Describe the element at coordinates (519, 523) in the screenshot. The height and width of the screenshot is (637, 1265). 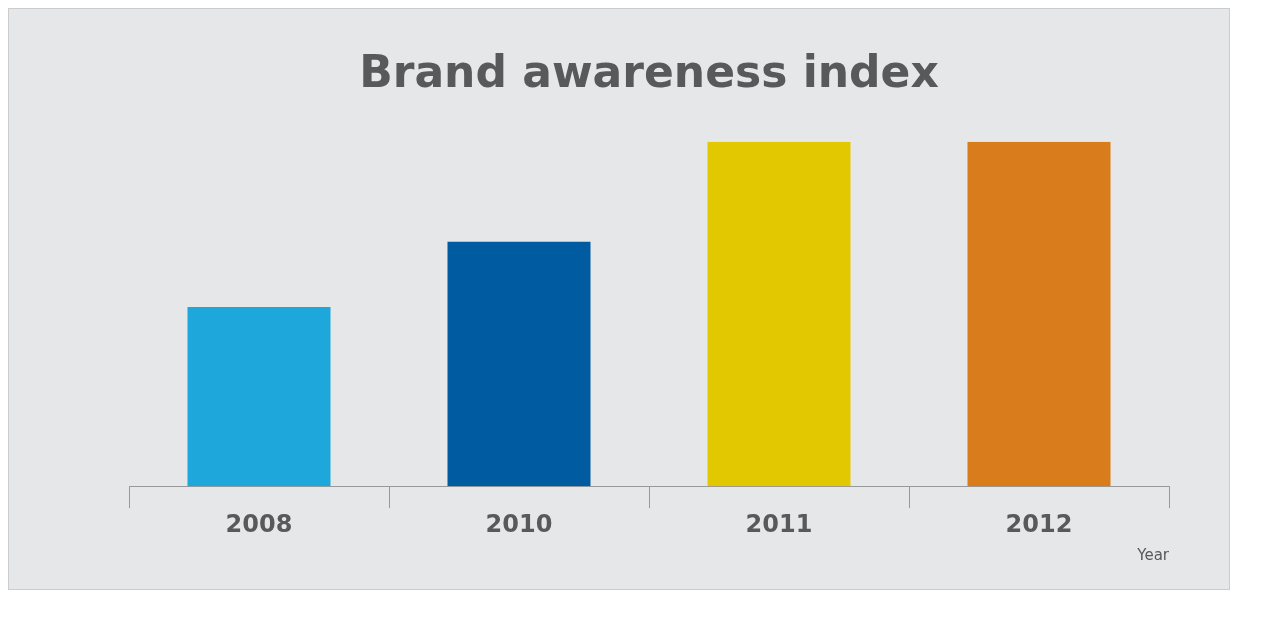
I see `x-tick-label: 2010` at that location.